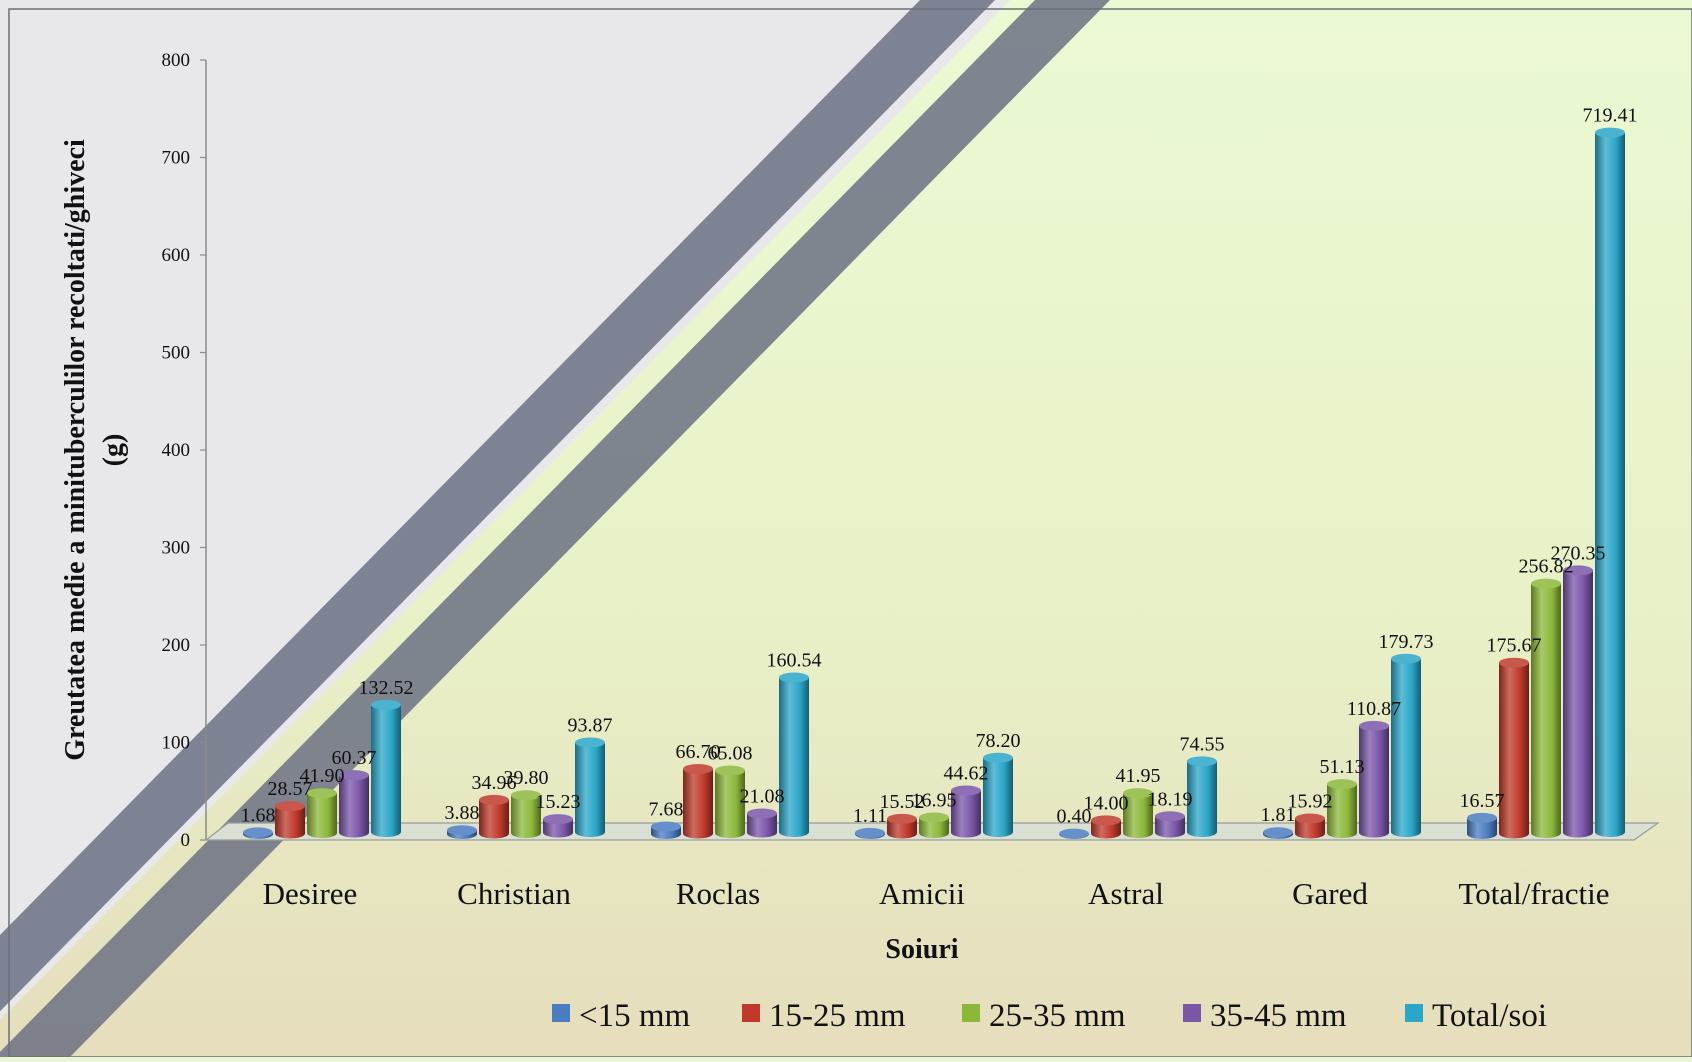  I want to click on data-label: 175.67, so click(1514, 646).